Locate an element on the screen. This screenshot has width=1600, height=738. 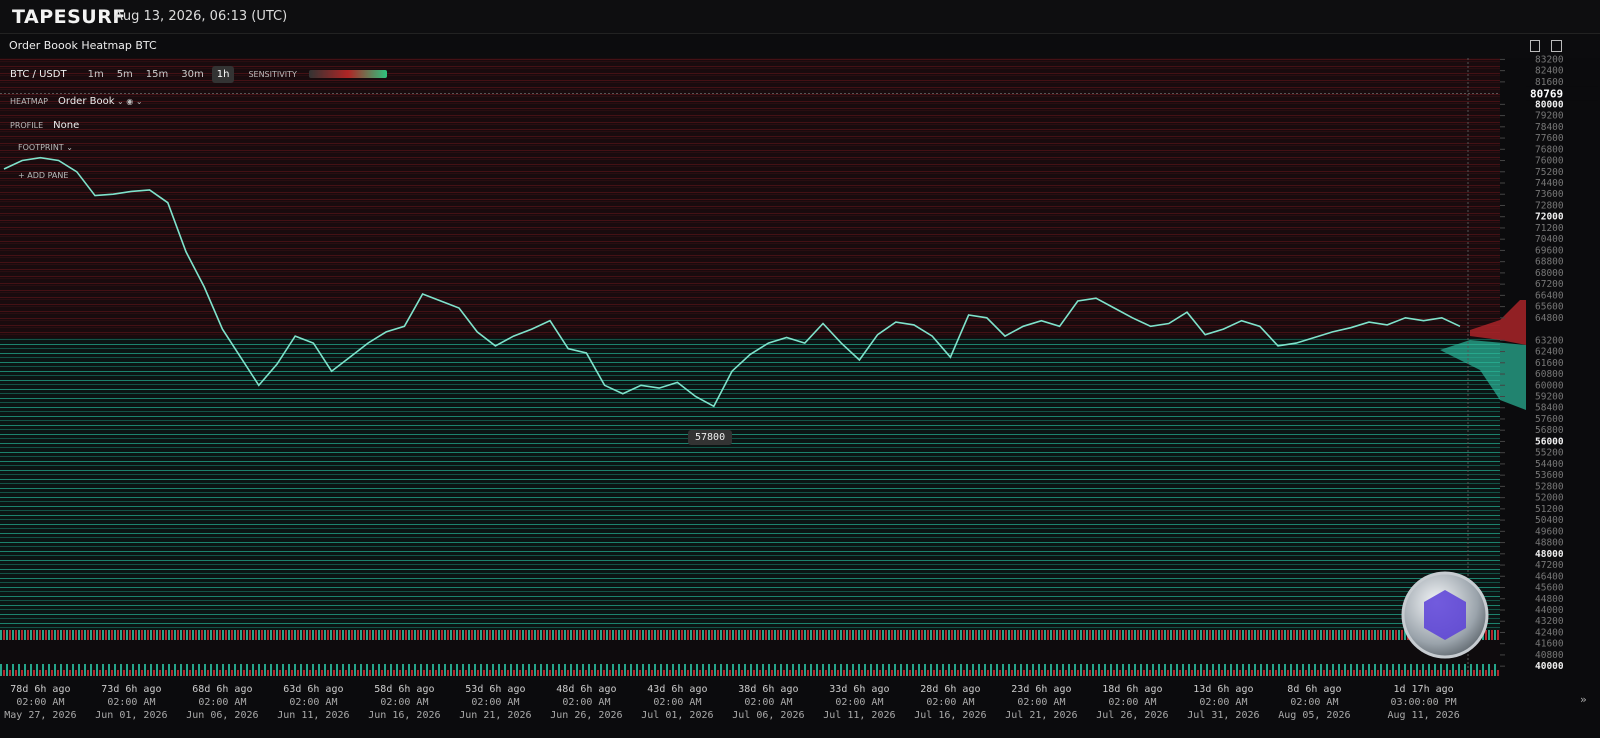
panel-title: Order Boook Heatmap BTC is located at coordinates (83, 45).